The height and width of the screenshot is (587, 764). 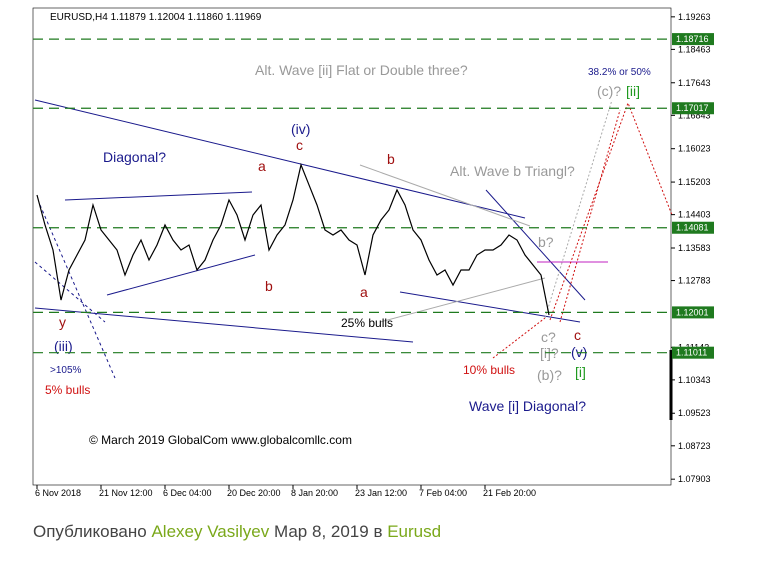 What do you see at coordinates (512, 171) in the screenshot?
I see `annotation: Alt. Wave b Triangl?` at bounding box center [512, 171].